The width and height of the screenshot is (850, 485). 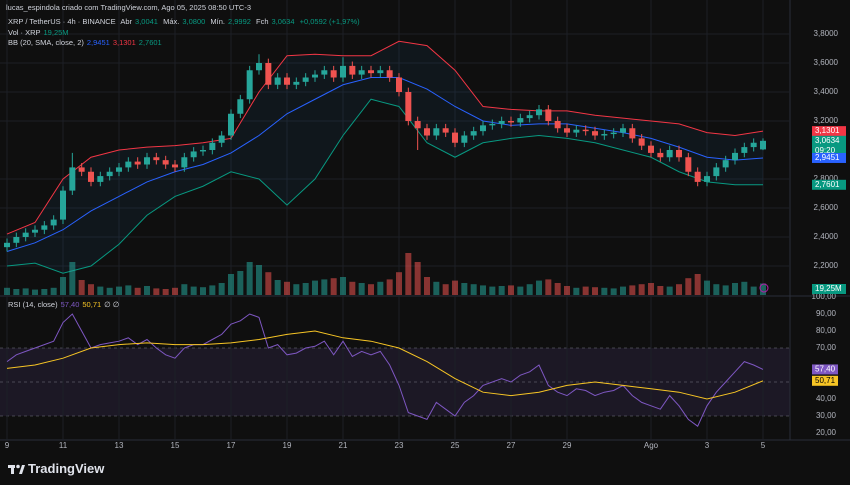 What do you see at coordinates (707, 445) in the screenshot?
I see `x-tick-label: 3` at bounding box center [707, 445].